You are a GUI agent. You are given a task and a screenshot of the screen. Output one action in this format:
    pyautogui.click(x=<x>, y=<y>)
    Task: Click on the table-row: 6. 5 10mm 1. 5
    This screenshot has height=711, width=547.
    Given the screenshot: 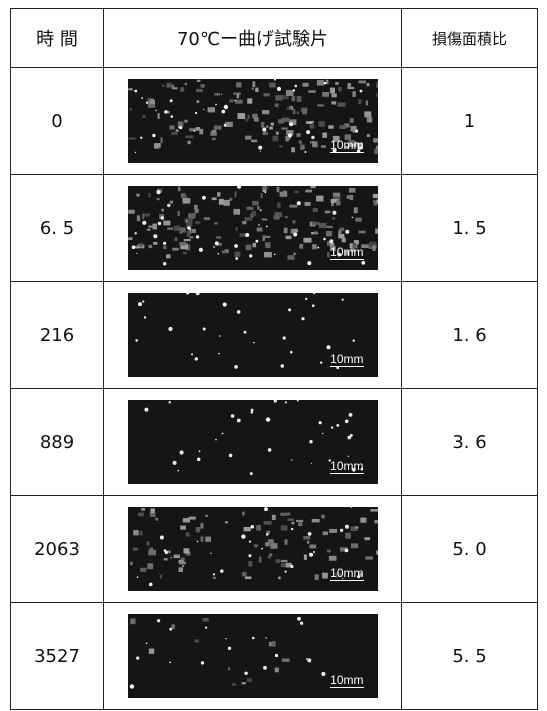 What is the action you would take?
    pyautogui.click(x=274, y=228)
    